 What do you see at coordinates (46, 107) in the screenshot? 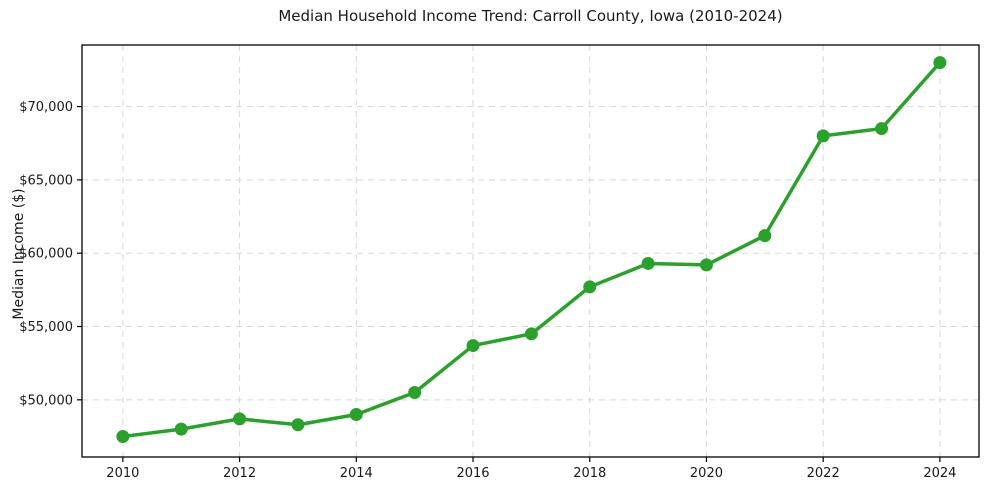
I see `y-tick-label: $70,000` at bounding box center [46, 107].